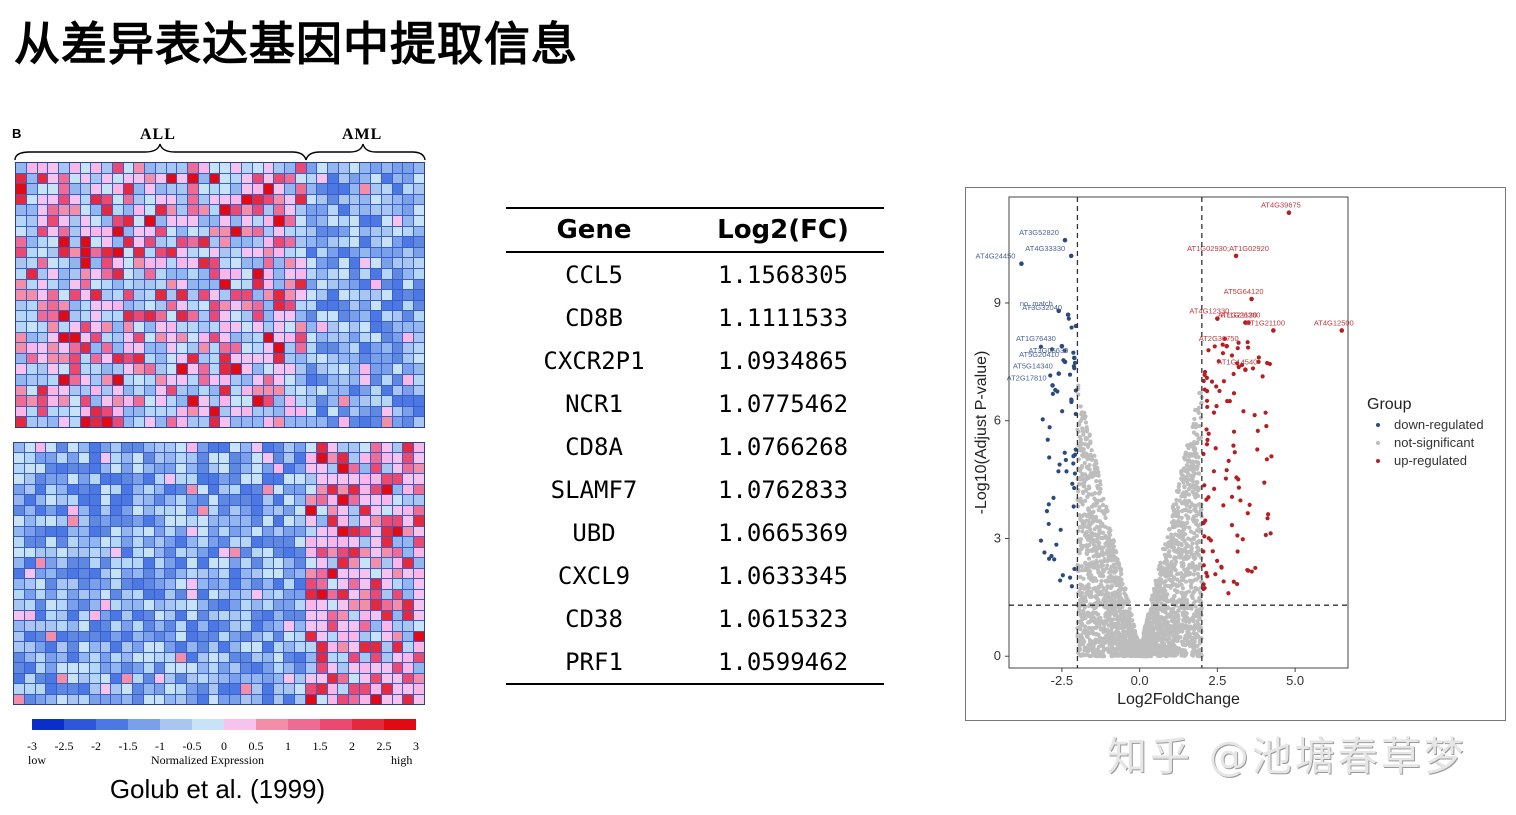 The width and height of the screenshot is (1516, 815). I want to click on point-label: AT1G14540, so click(1237, 362).